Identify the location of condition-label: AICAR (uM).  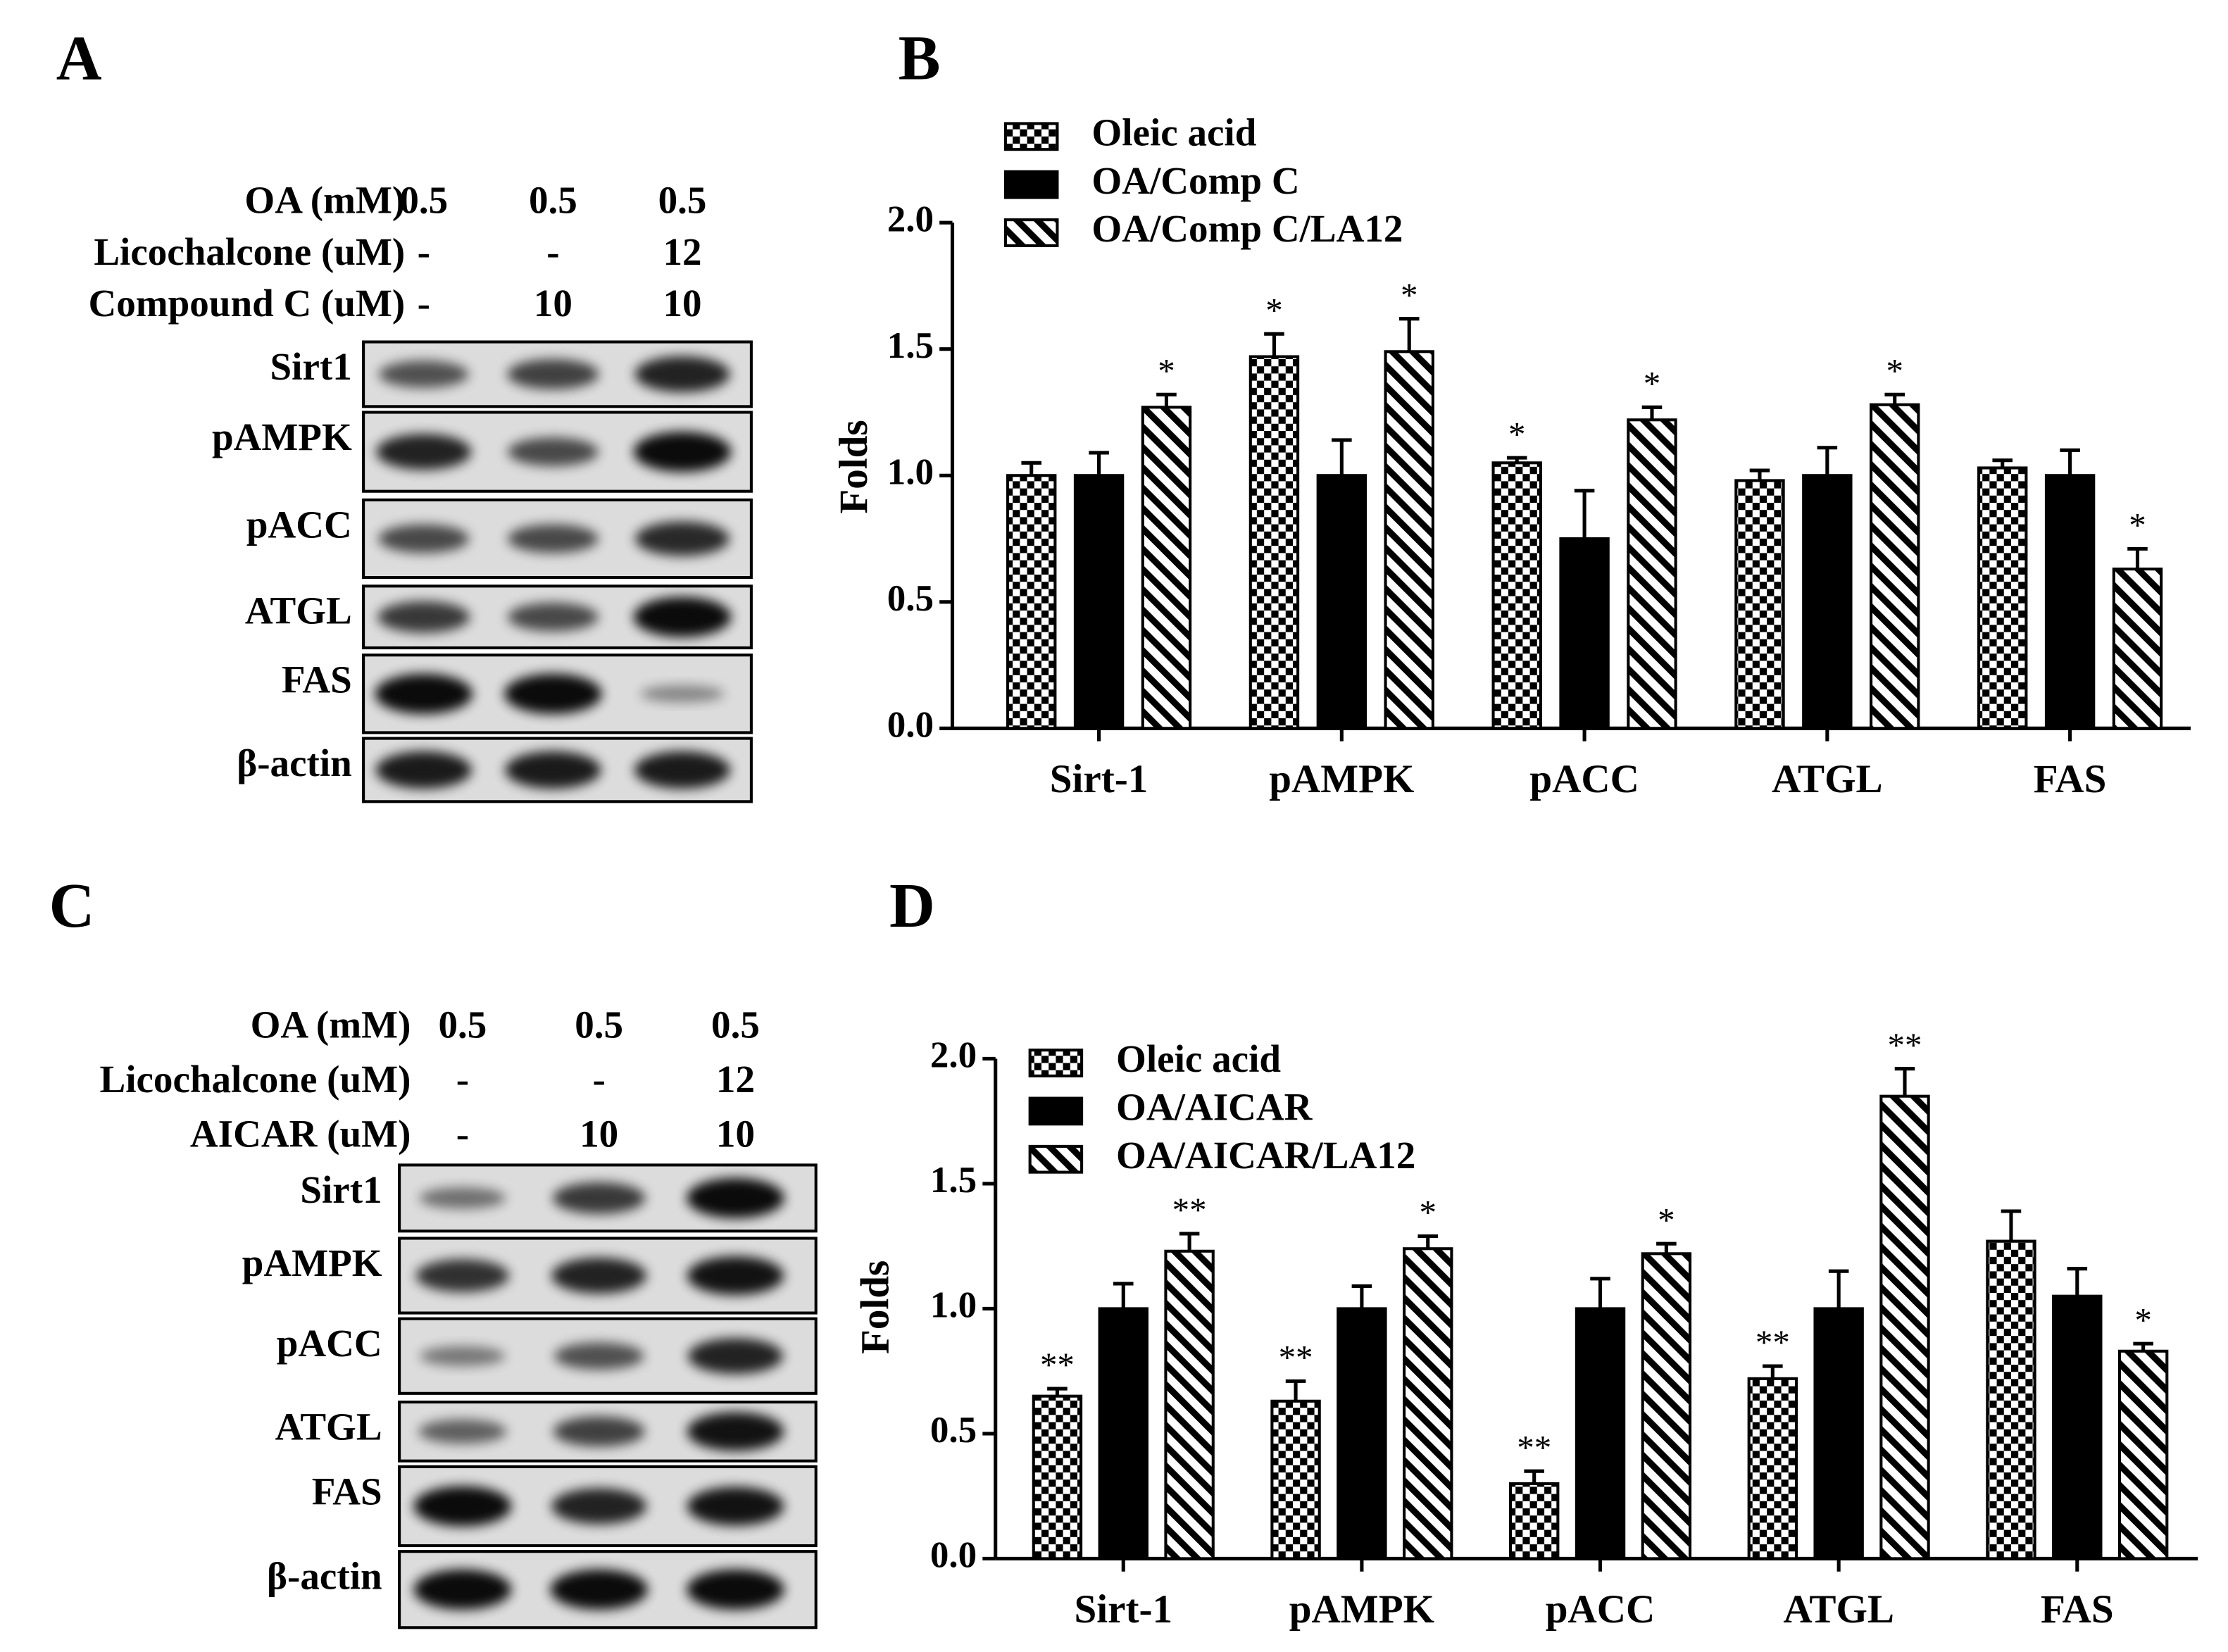
(300, 1133).